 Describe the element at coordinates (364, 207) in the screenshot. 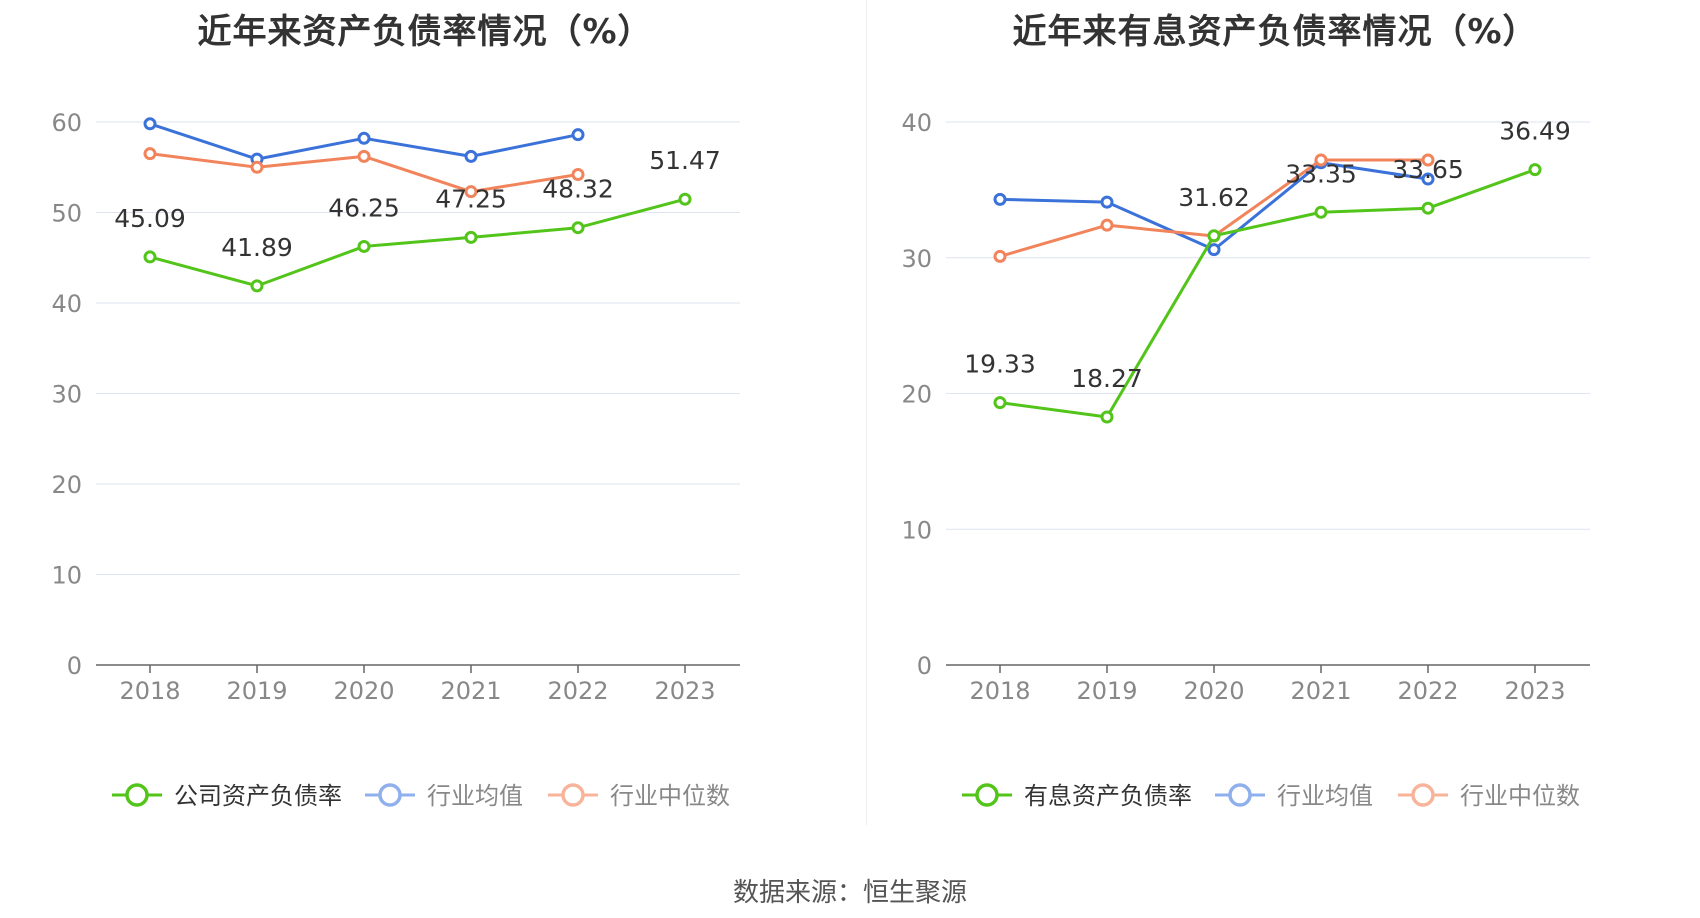

I see `data-label: 46.25` at that location.